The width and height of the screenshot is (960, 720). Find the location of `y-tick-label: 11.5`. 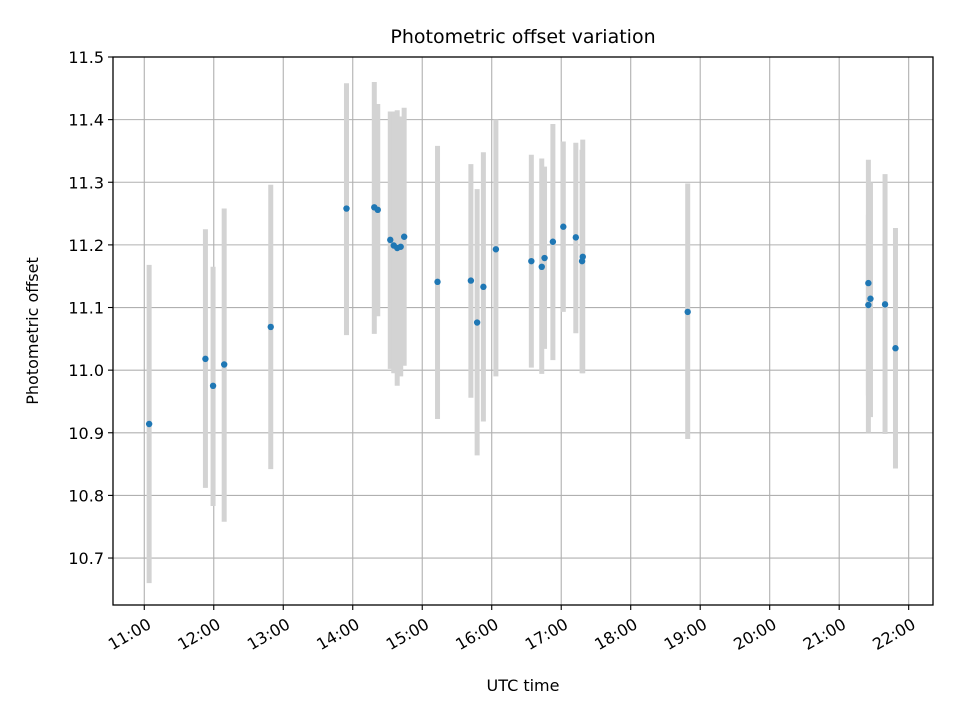

y-tick-label: 11.5 is located at coordinates (86, 57).